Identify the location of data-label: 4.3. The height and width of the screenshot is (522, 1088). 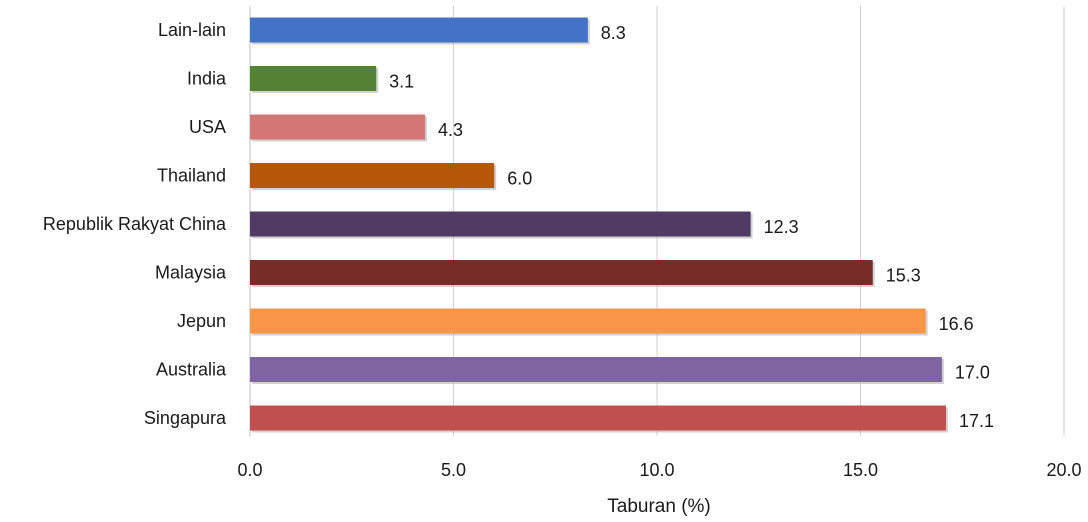
(450, 130).